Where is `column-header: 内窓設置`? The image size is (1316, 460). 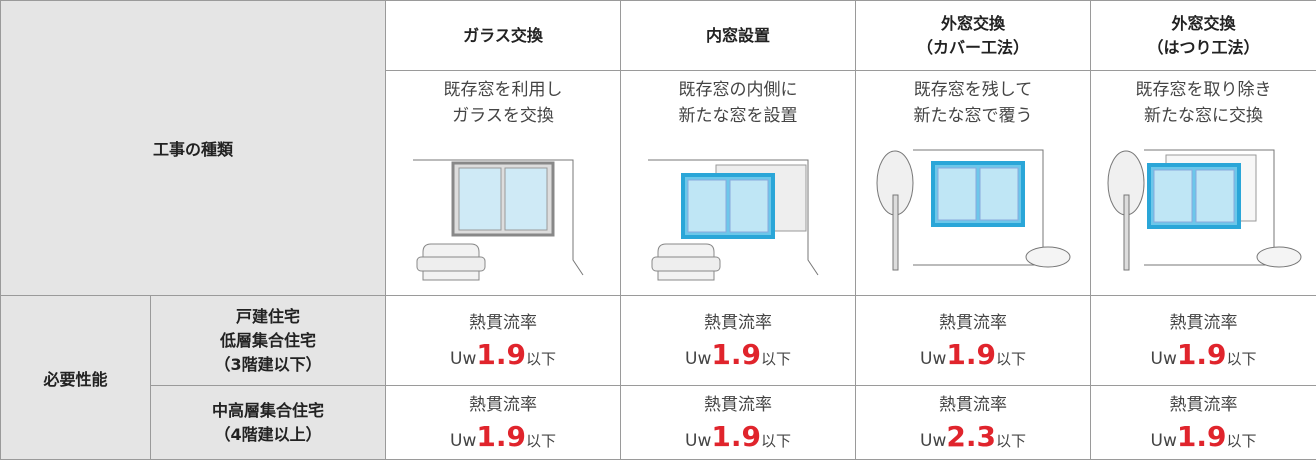
column-header: 内窓設置 is located at coordinates (738, 35).